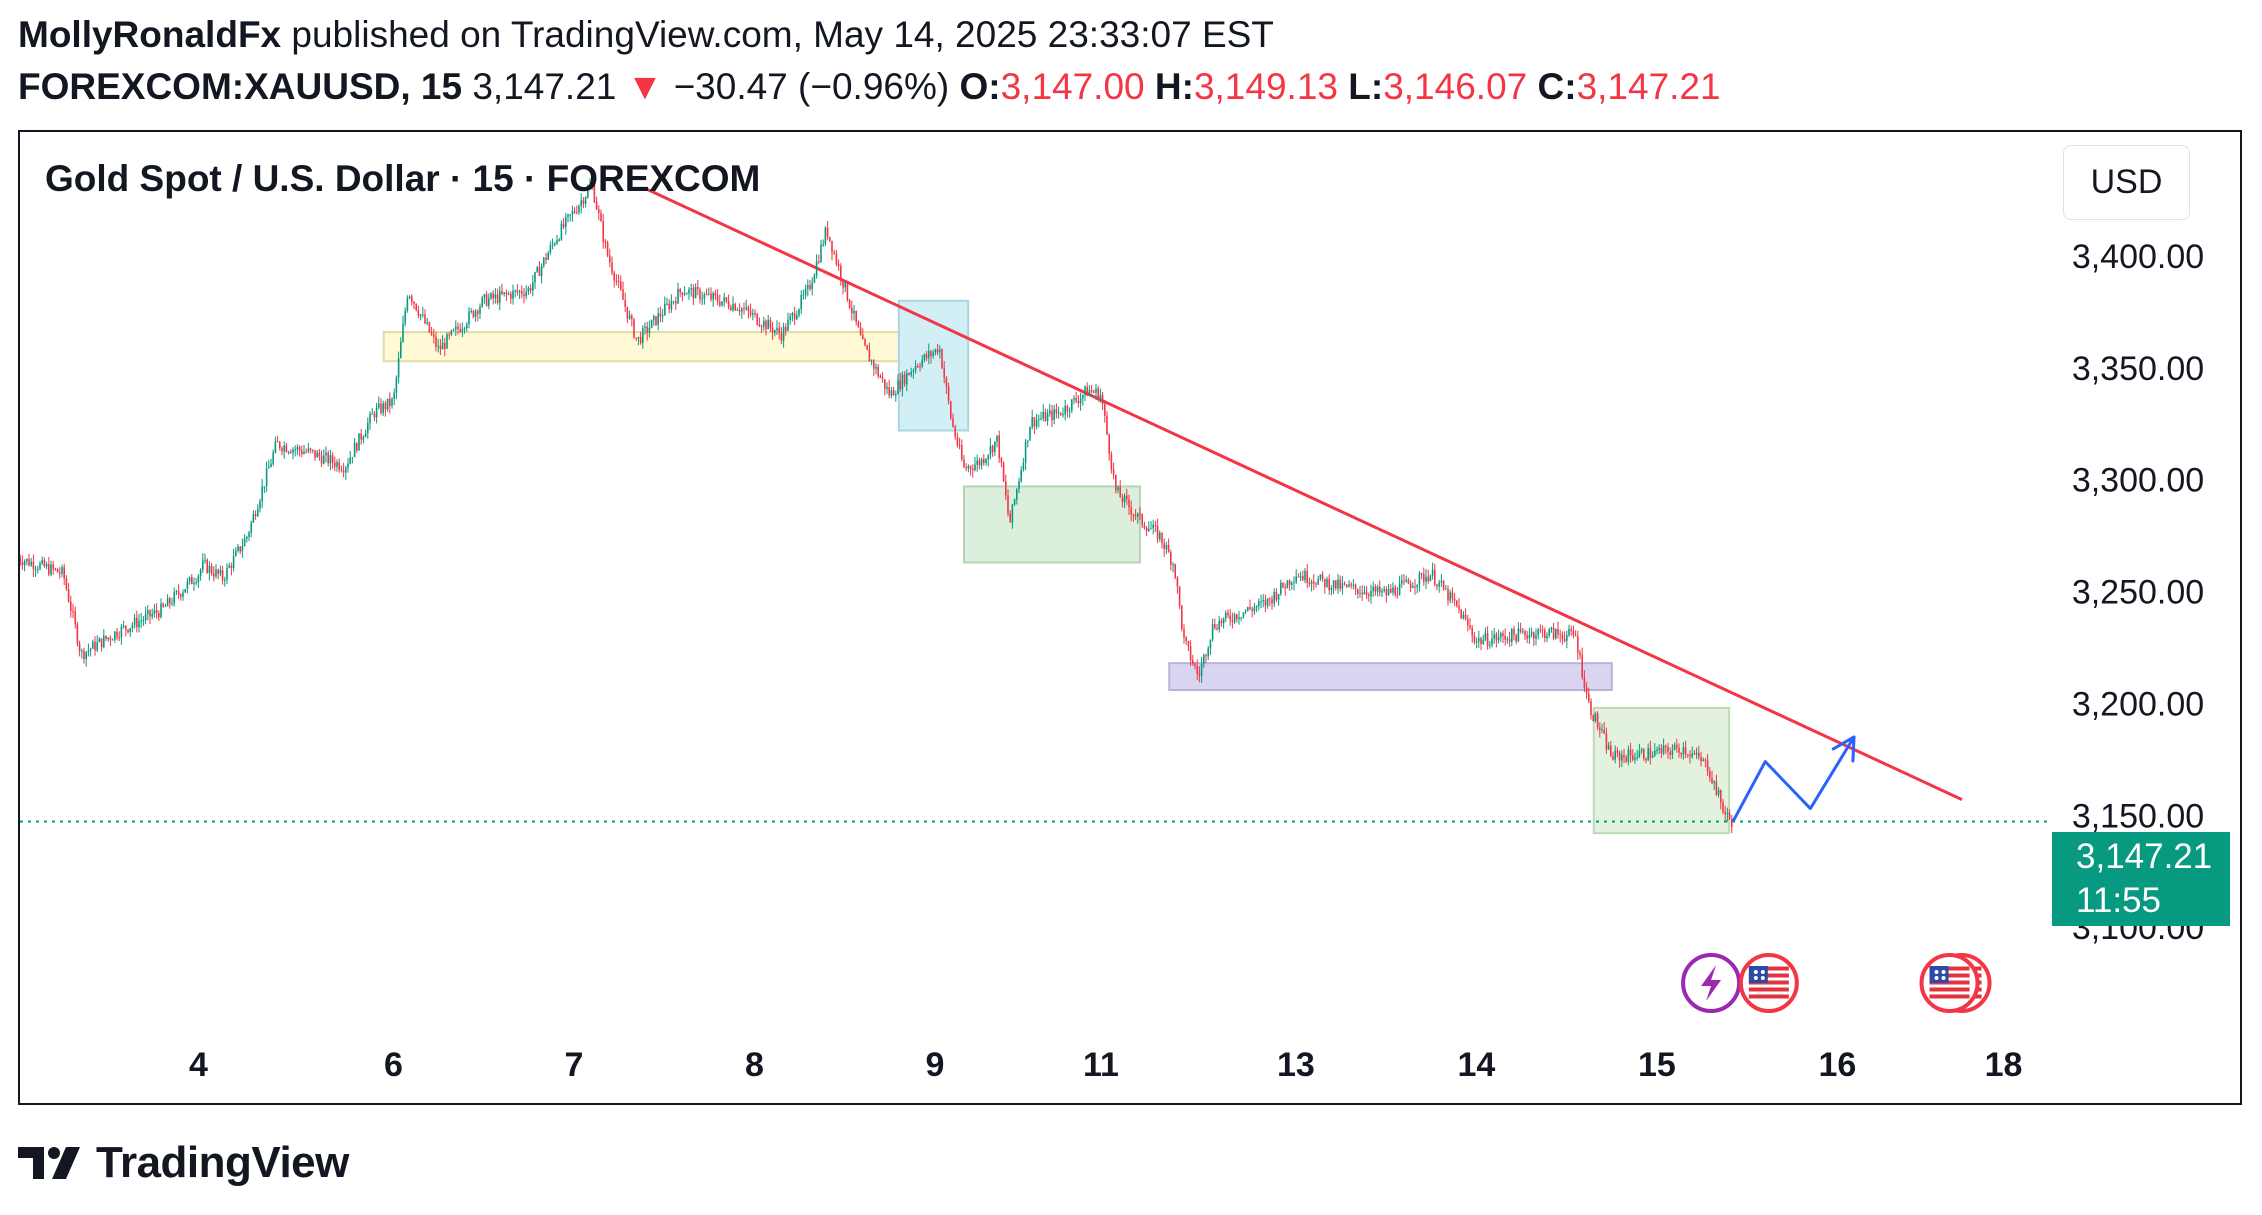 This screenshot has width=2262, height=1215. I want to click on us-flag-event-icon-stripe, so click(1768, 996).